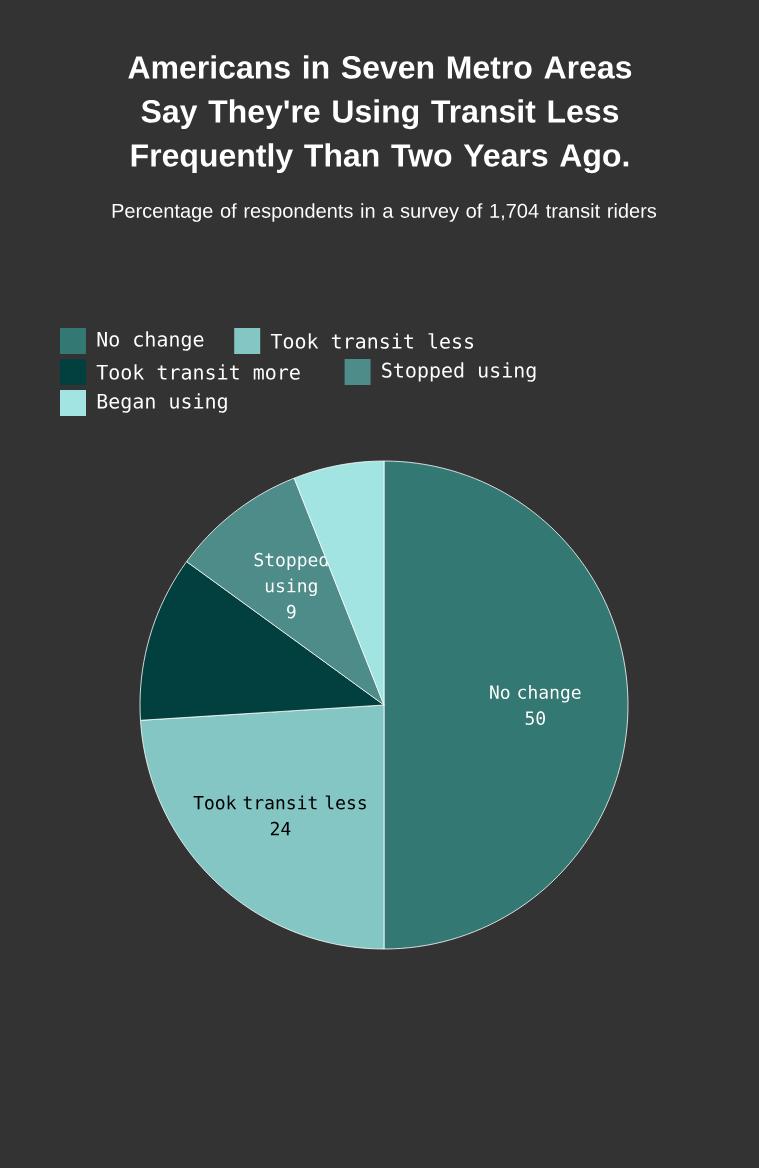 This screenshot has width=759, height=1168. I want to click on slice-label: Took transit less, so click(279, 802).